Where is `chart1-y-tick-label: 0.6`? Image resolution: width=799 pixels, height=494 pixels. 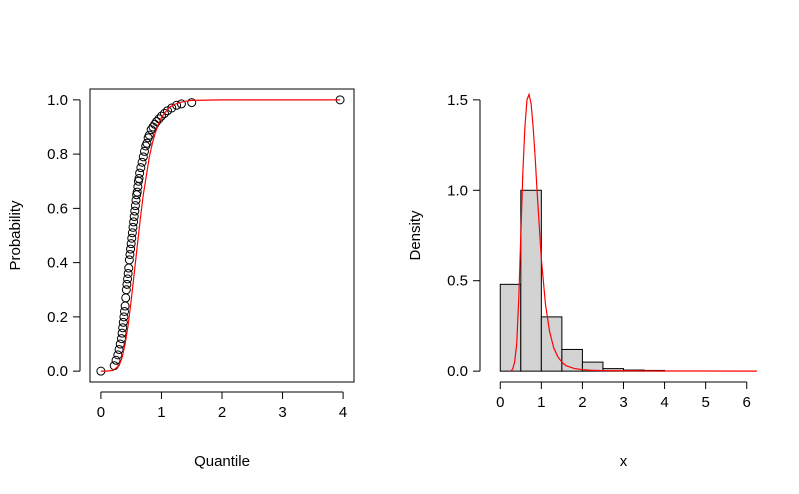 chart1-y-tick-label: 0.6 is located at coordinates (57, 208).